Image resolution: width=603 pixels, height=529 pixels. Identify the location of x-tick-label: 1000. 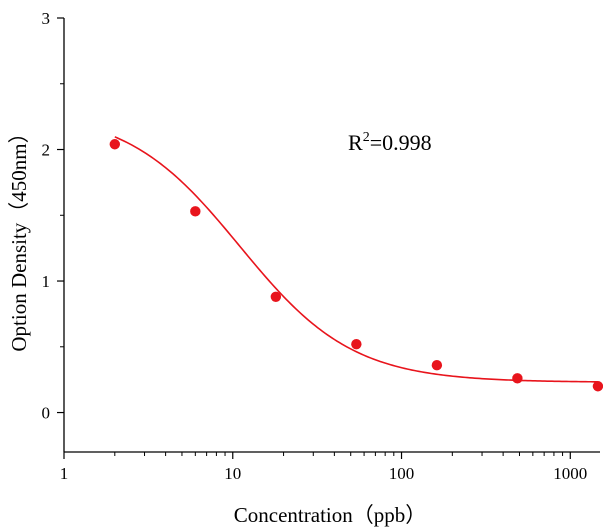
(570, 473).